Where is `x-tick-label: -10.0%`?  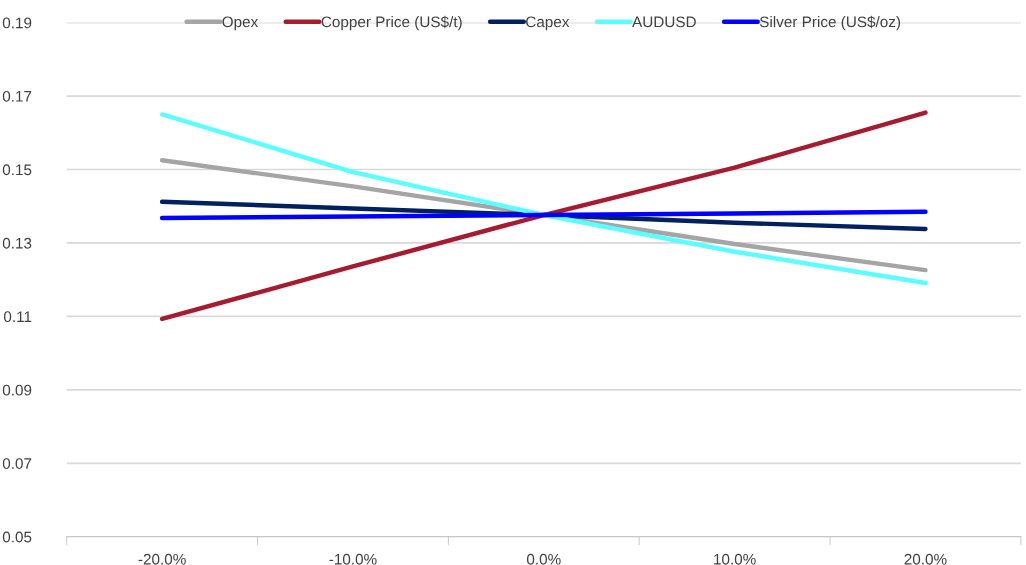 x-tick-label: -10.0% is located at coordinates (353, 559).